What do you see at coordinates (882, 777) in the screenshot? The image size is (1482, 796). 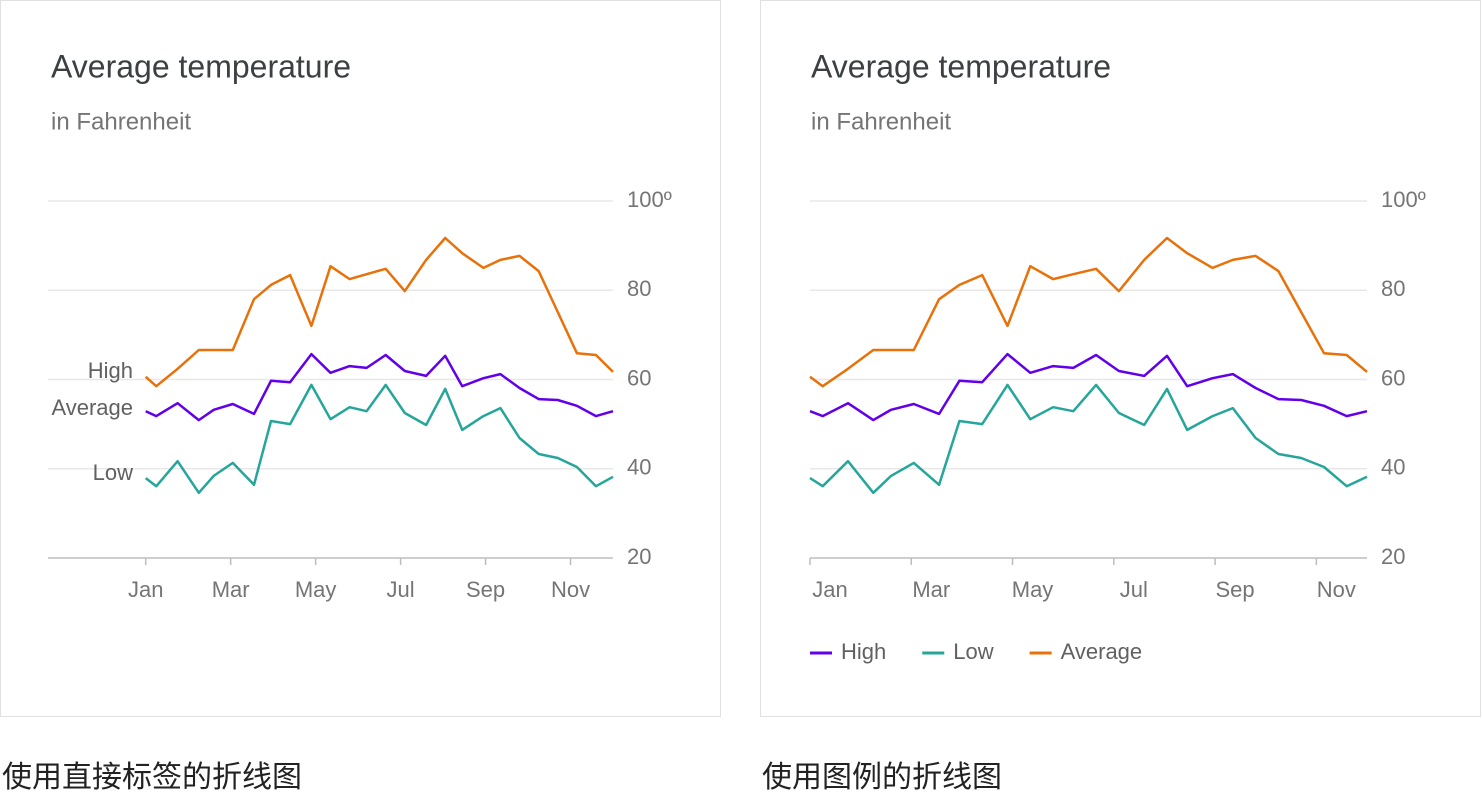 I see `caption: 使用图例的折线图` at bounding box center [882, 777].